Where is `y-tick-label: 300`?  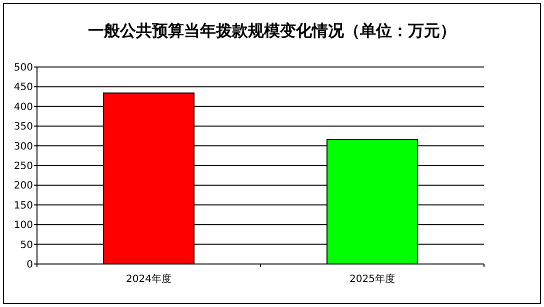 y-tick-label: 300 is located at coordinates (23, 146).